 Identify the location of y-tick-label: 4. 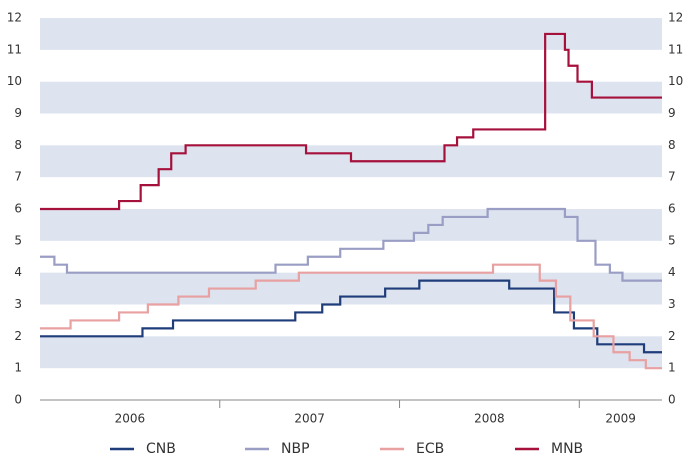
(18, 272).